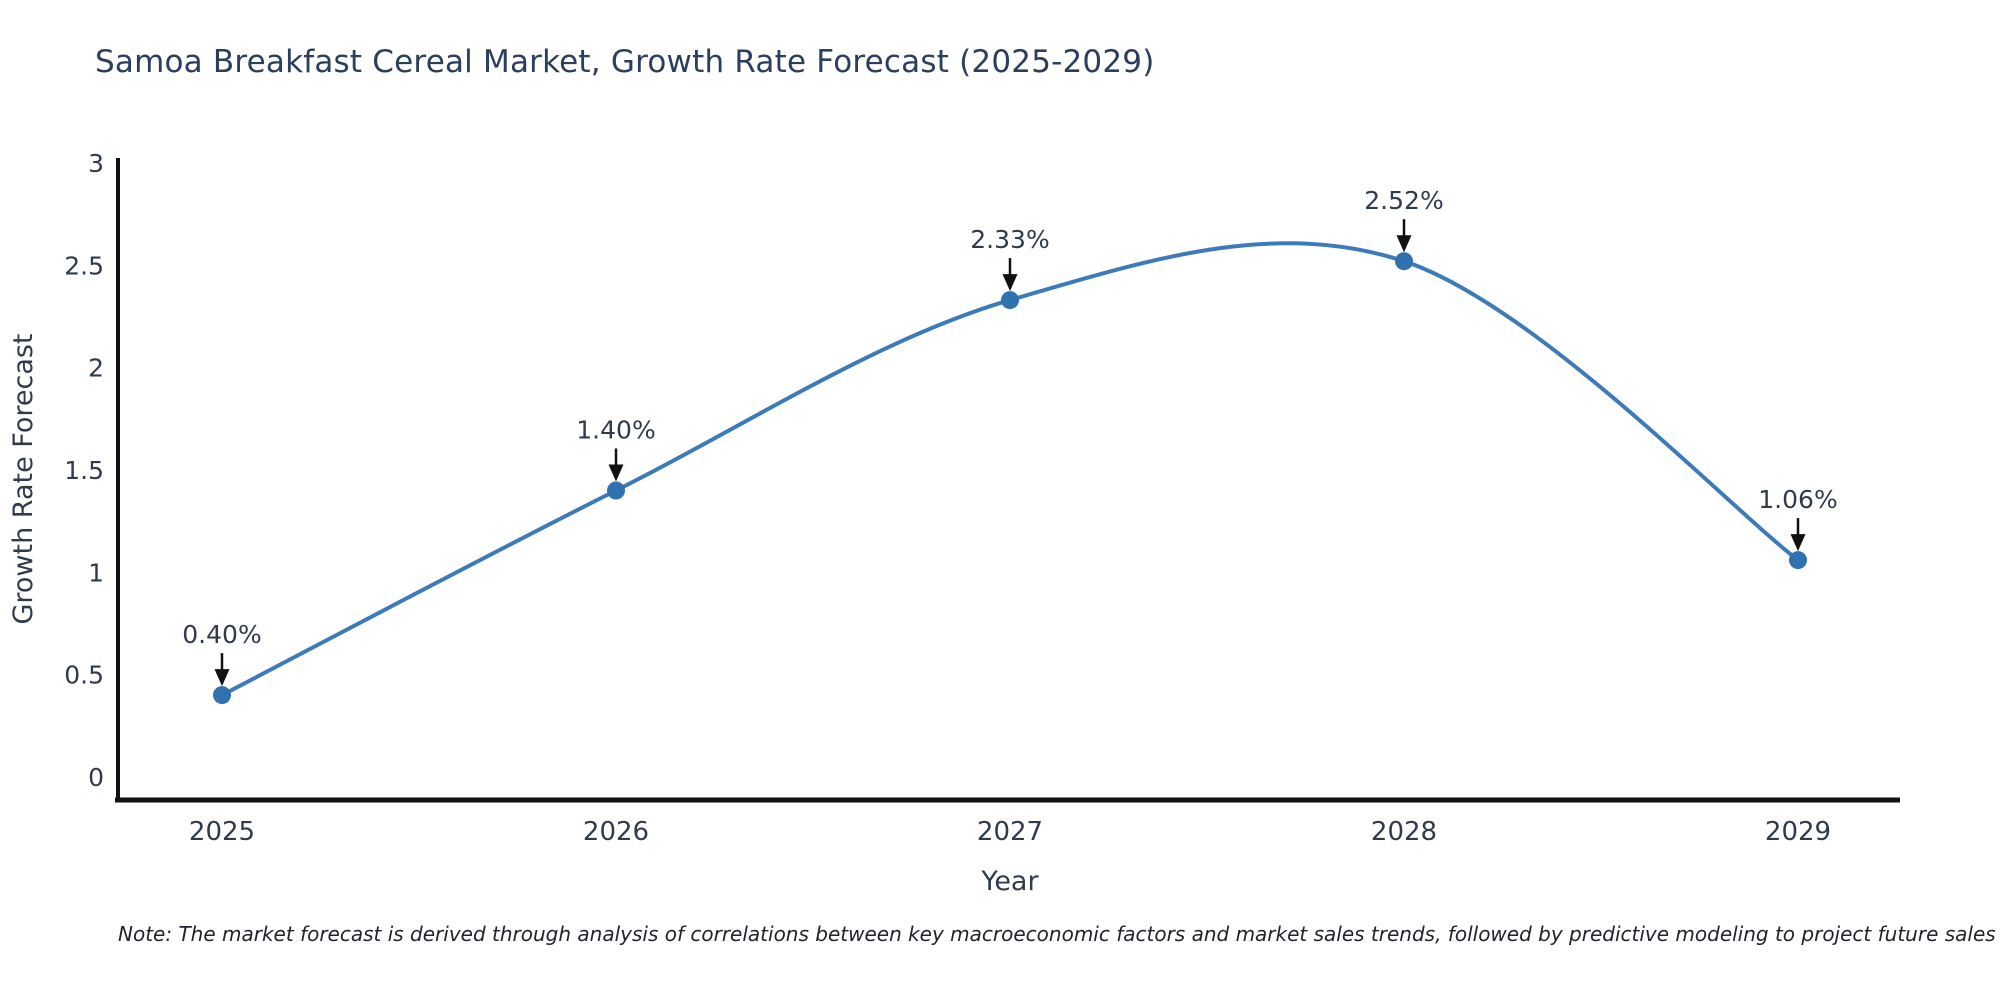  Describe the element at coordinates (96, 572) in the screenshot. I see `y-tick-label: 1` at that location.